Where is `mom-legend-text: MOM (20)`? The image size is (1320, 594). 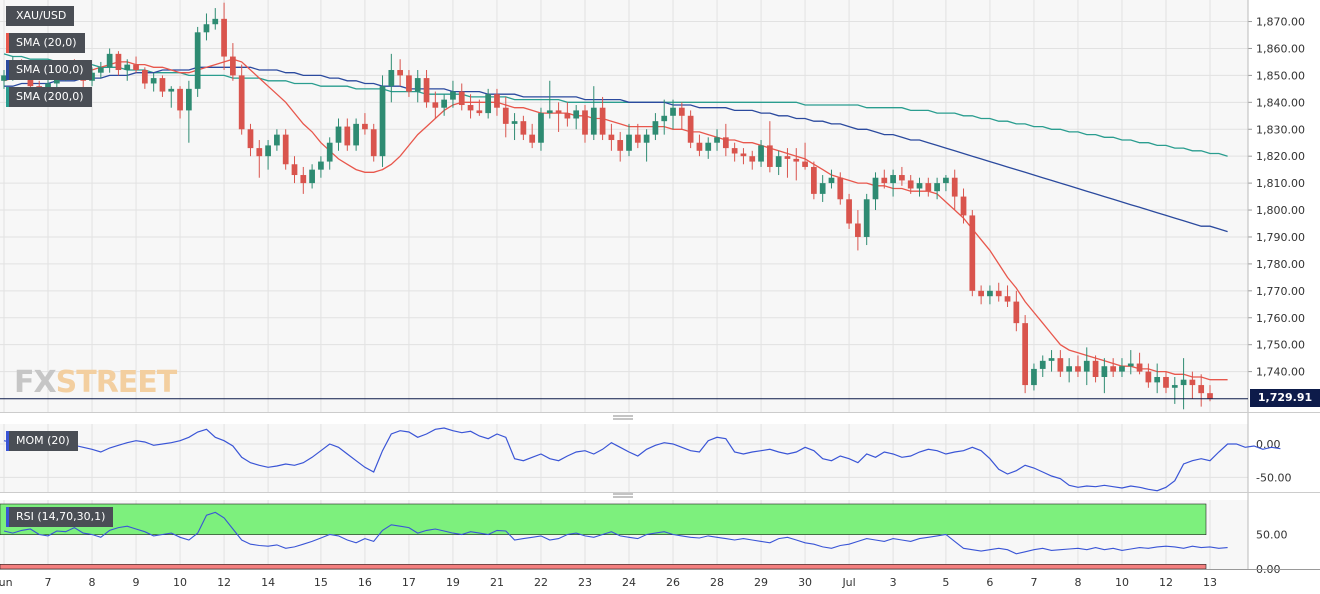 mom-legend-text: MOM (20) is located at coordinates (43, 440).